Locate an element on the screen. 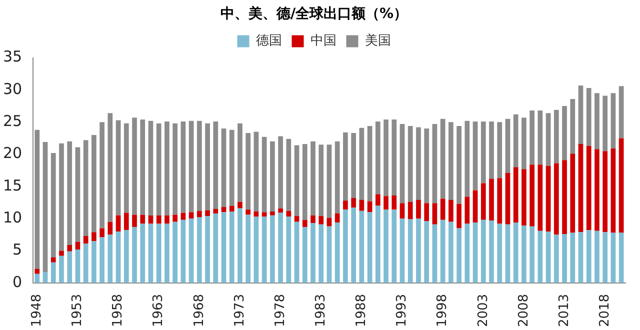 The height and width of the screenshot is (330, 640). legend-label: 德国 is located at coordinates (269, 41).